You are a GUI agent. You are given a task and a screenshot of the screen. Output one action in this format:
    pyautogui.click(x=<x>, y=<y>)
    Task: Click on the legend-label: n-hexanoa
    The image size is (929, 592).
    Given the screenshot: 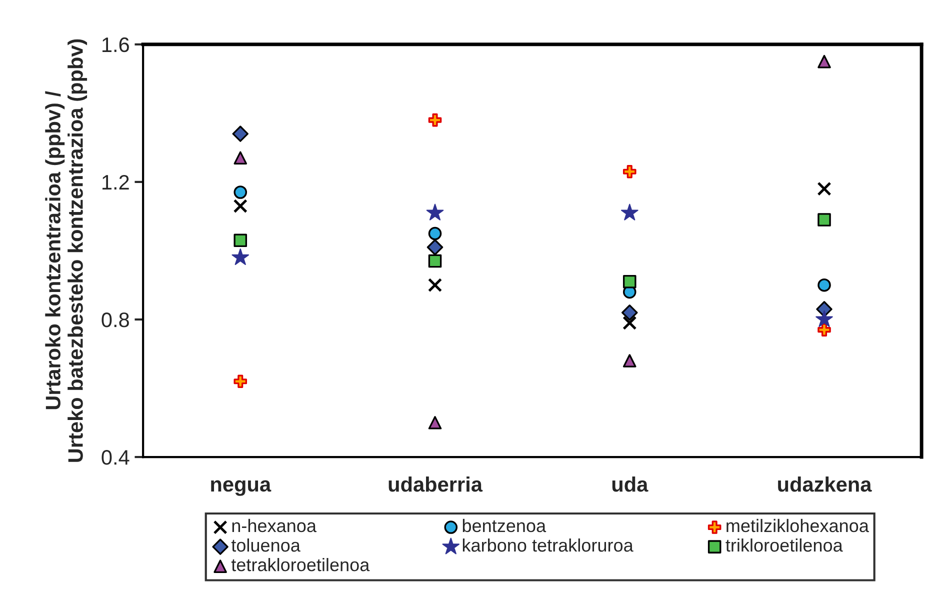 What is the action you would take?
    pyautogui.click(x=274, y=525)
    